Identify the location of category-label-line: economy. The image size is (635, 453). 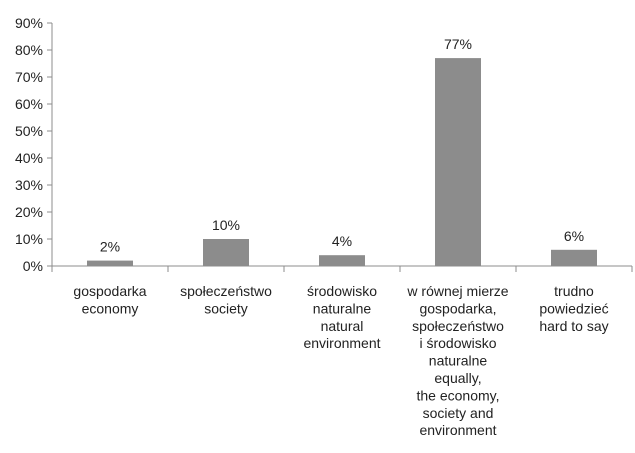
(110, 308).